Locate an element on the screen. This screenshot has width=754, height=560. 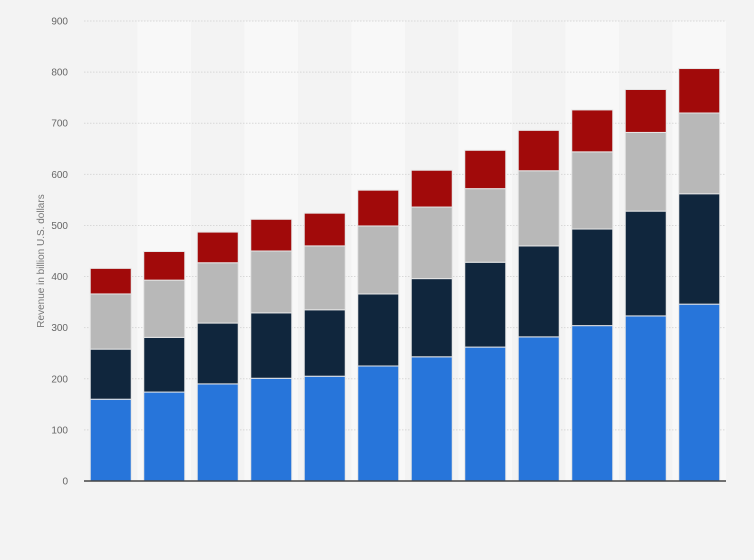
y-tick-label: 400 is located at coordinates (59, 277).